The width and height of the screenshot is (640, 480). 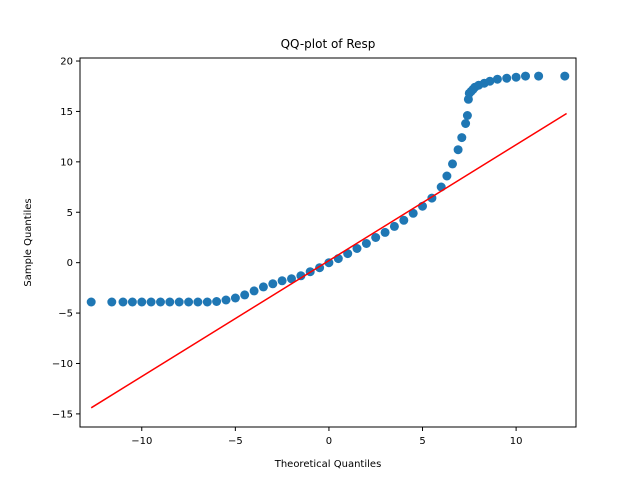 I want to click on x-axis-label: Theoretical Quantiles, so click(x=328, y=464).